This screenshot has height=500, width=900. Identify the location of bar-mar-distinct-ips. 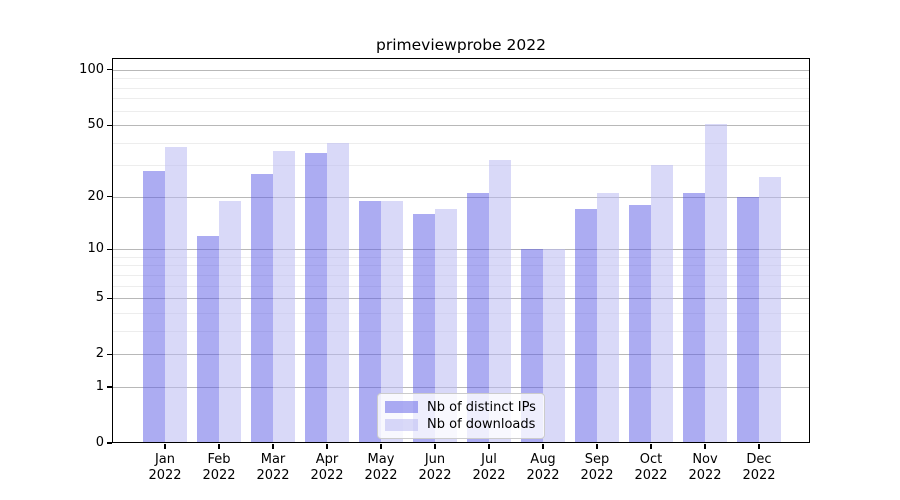
(262, 308).